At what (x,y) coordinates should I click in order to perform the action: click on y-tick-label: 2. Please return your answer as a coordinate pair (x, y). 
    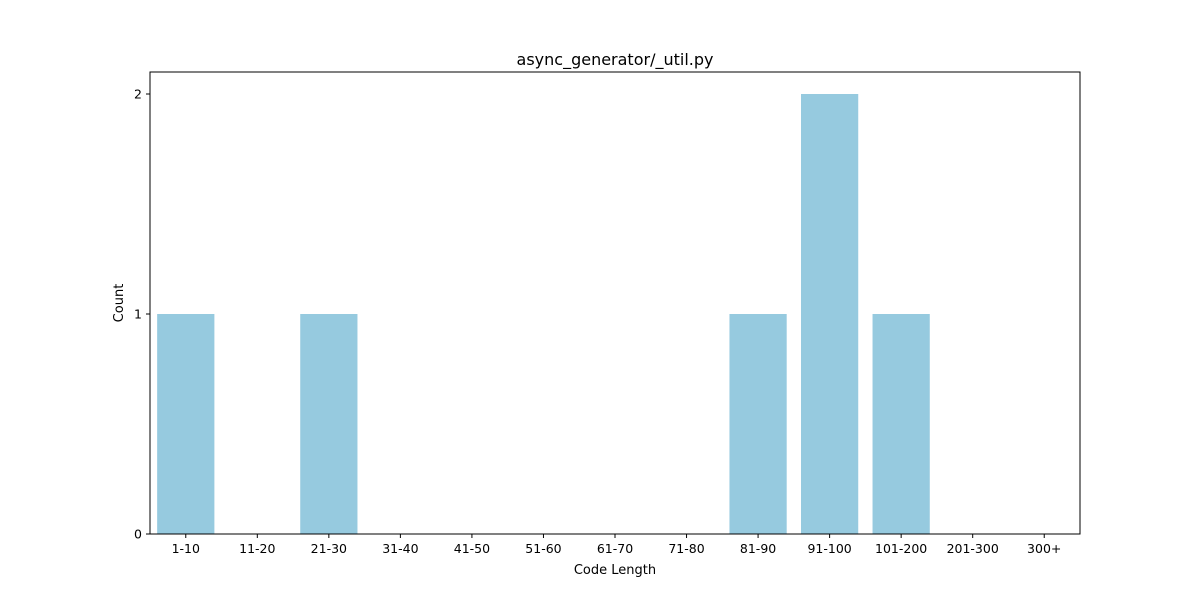
    Looking at the image, I should click on (138, 94).